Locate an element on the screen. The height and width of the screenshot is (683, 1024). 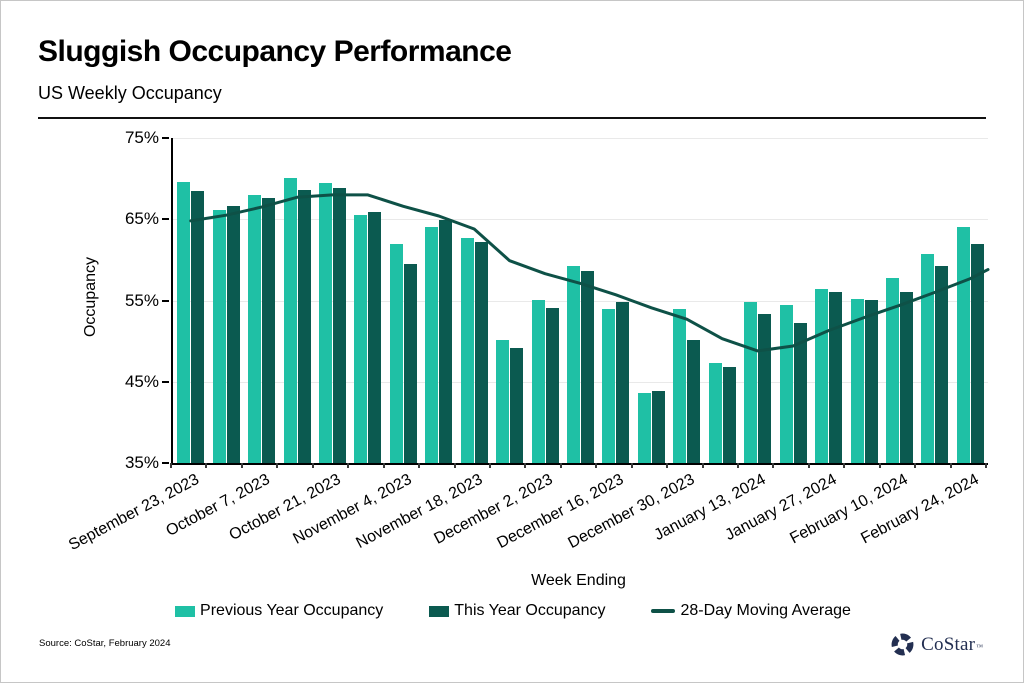
legend-label-previous-year: Previous Year Occupancy is located at coordinates (292, 610).